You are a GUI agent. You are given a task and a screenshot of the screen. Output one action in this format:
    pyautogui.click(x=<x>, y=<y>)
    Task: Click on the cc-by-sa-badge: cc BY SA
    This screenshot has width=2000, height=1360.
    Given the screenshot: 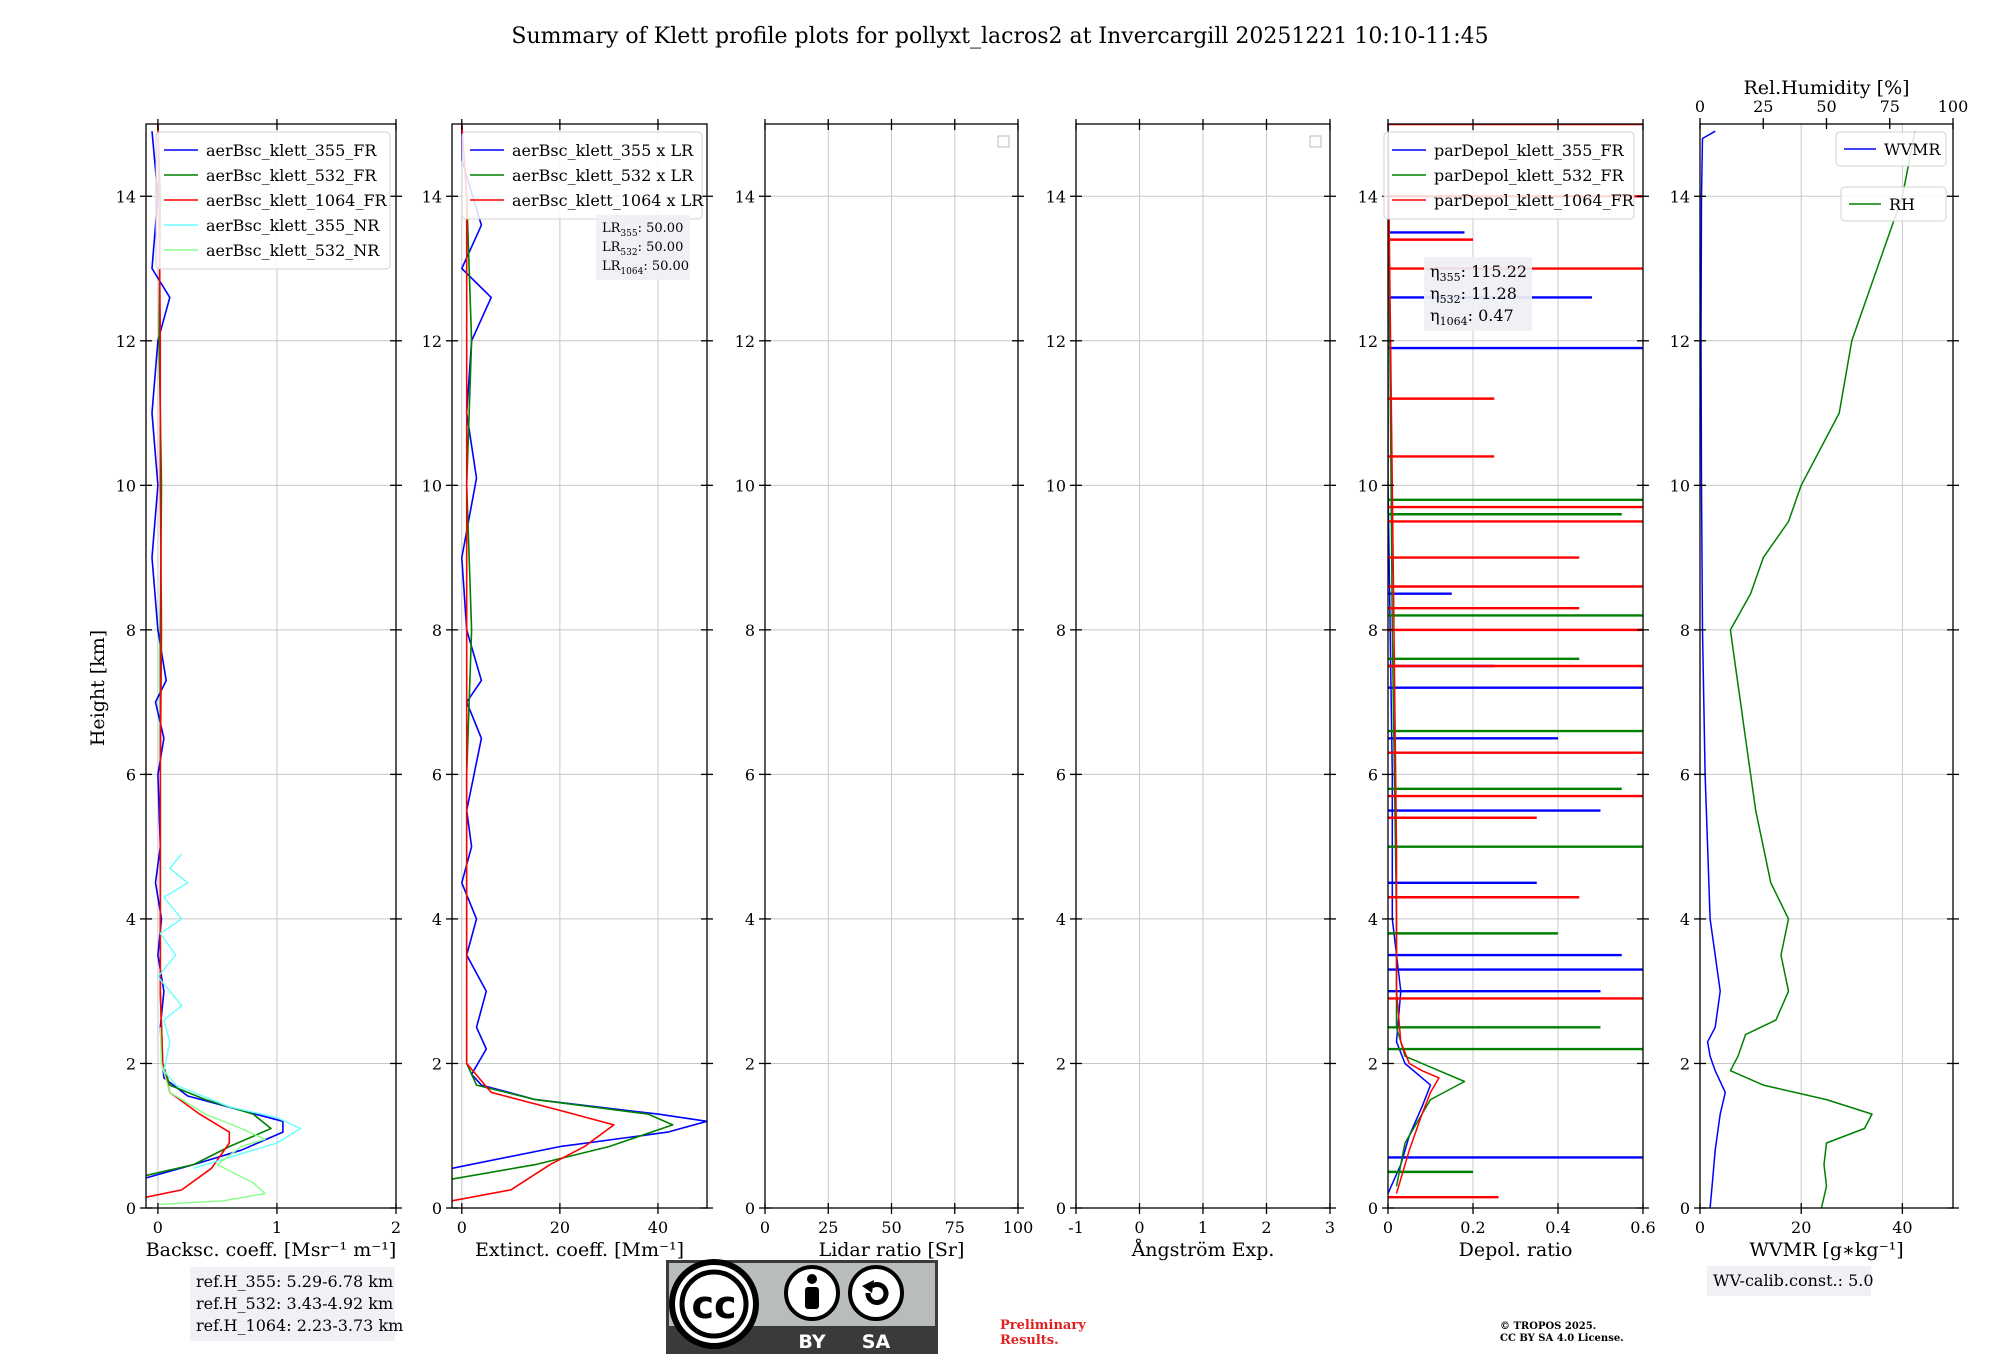 What is the action you would take?
    pyautogui.click(x=802, y=1306)
    